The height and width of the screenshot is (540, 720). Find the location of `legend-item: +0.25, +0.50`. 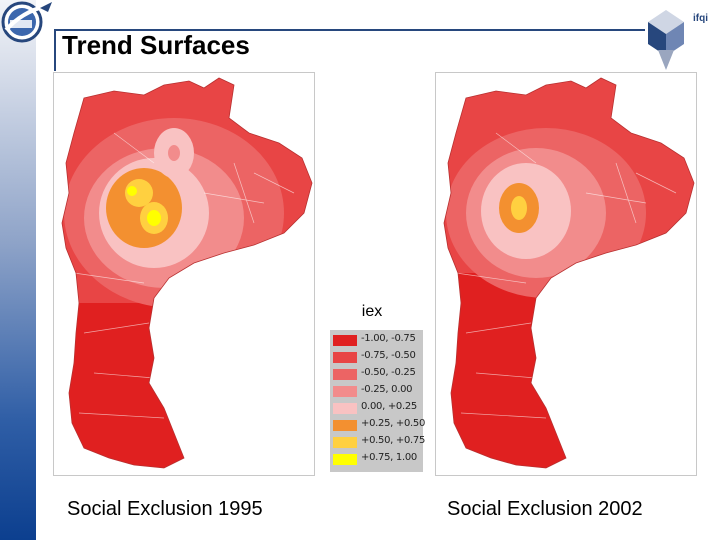

legend-item: +0.25, +0.50 is located at coordinates (379, 425).